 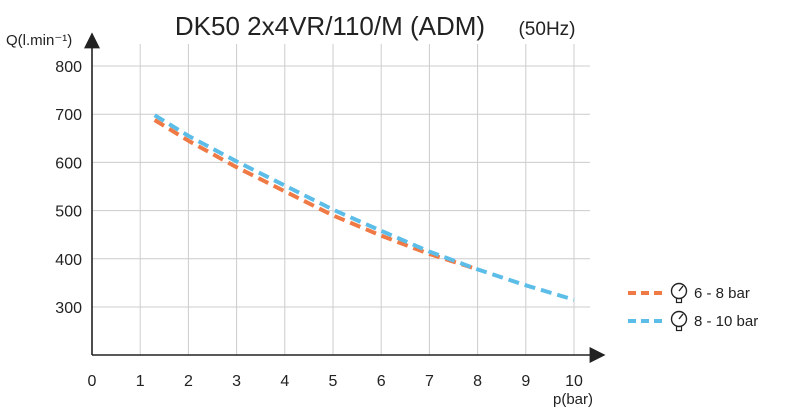 I want to click on x-tick-label: 4, so click(x=284, y=381).